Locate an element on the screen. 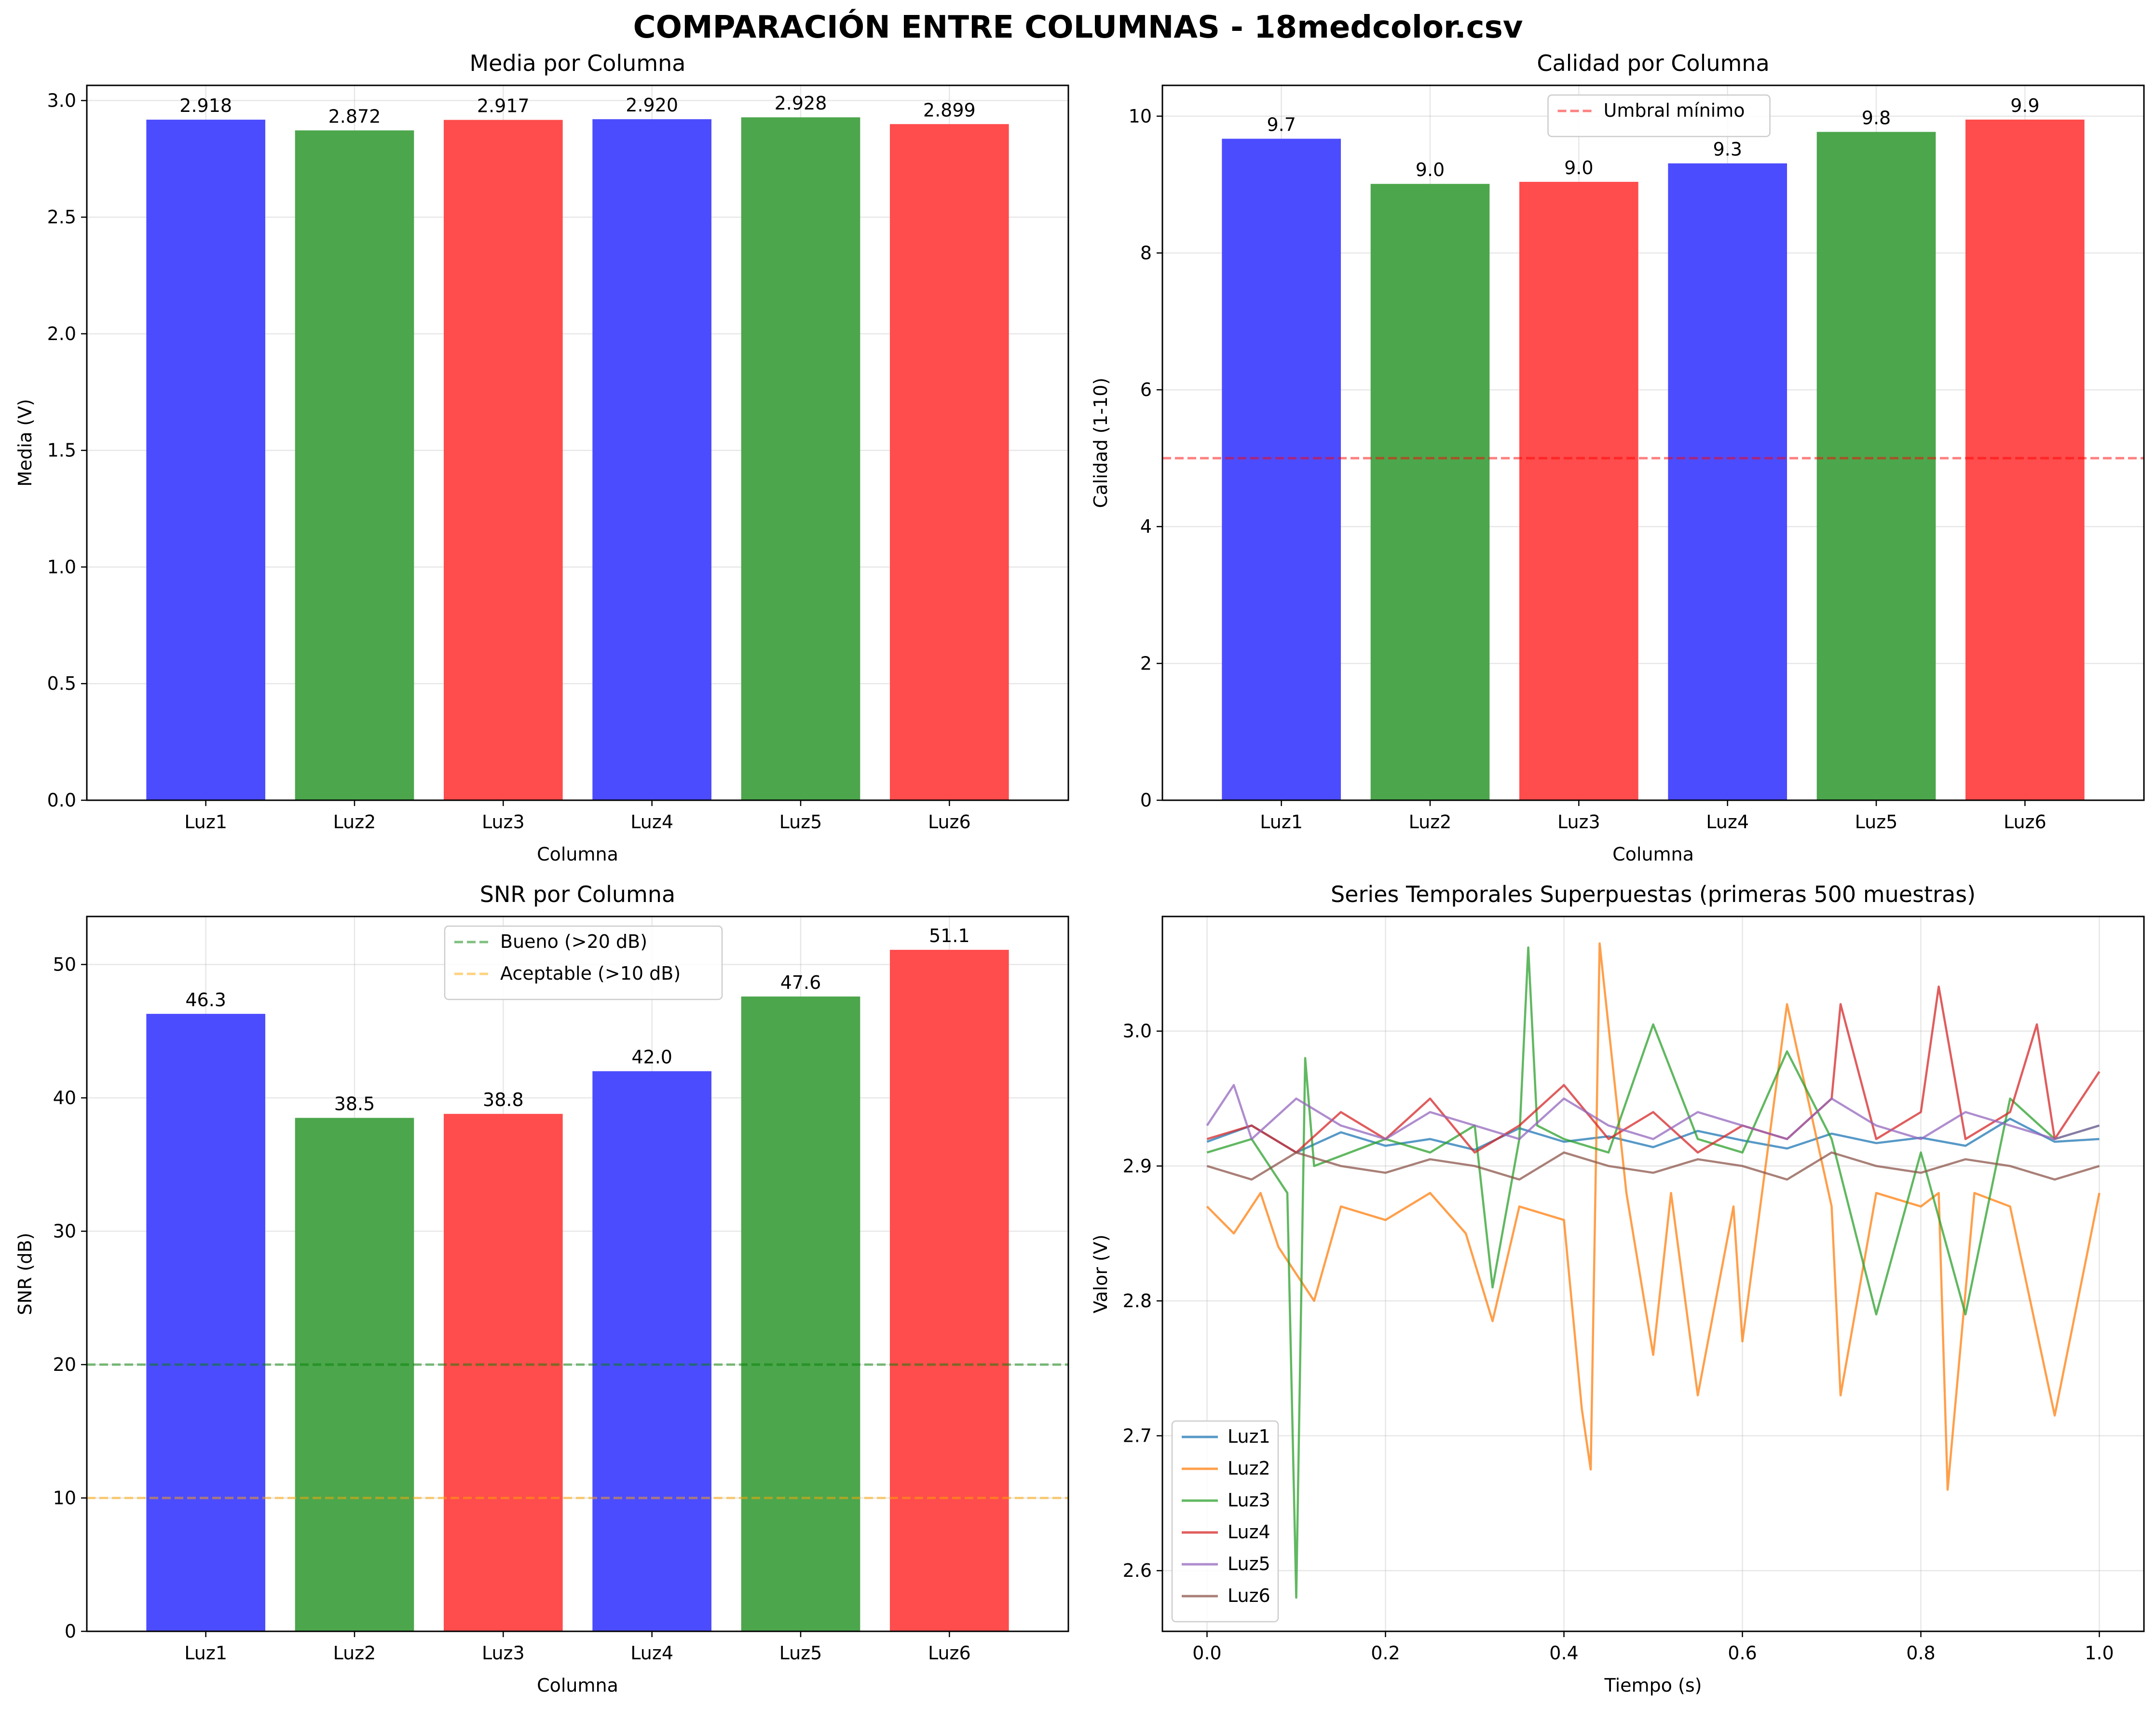 This screenshot has width=2156, height=1709. bar-value-label: 9.8 is located at coordinates (1876, 117).